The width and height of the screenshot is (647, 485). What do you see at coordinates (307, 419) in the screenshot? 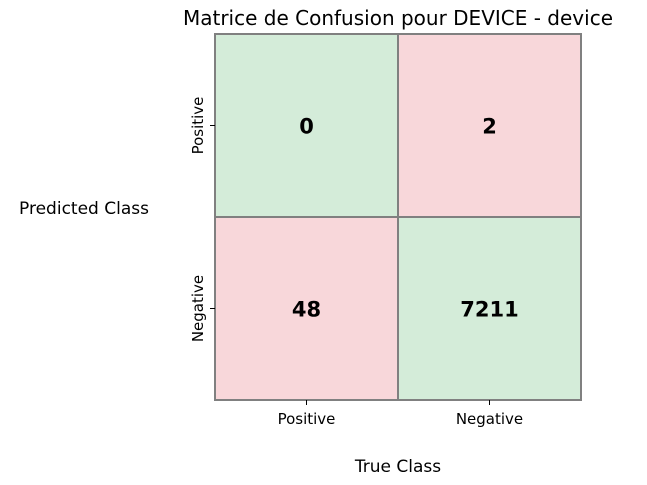
I see `x-tick-label-0: Positive` at bounding box center [307, 419].